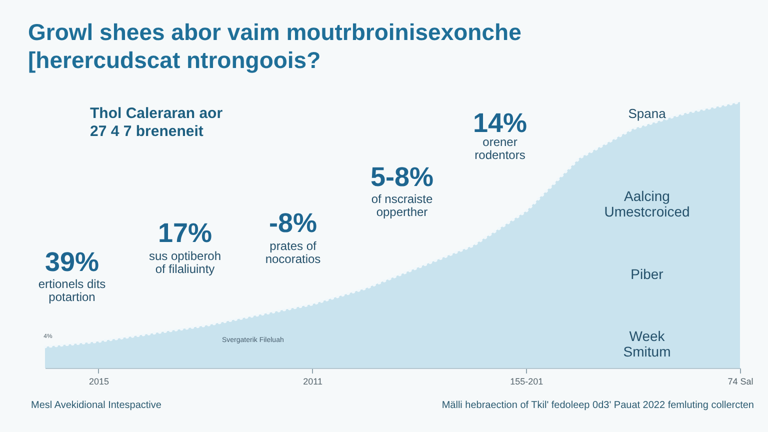 Image resolution: width=768 pixels, height=432 pixels. Describe the element at coordinates (185, 262) in the screenshot. I see `annotation: sus optiberoh of filaliuinty` at that location.